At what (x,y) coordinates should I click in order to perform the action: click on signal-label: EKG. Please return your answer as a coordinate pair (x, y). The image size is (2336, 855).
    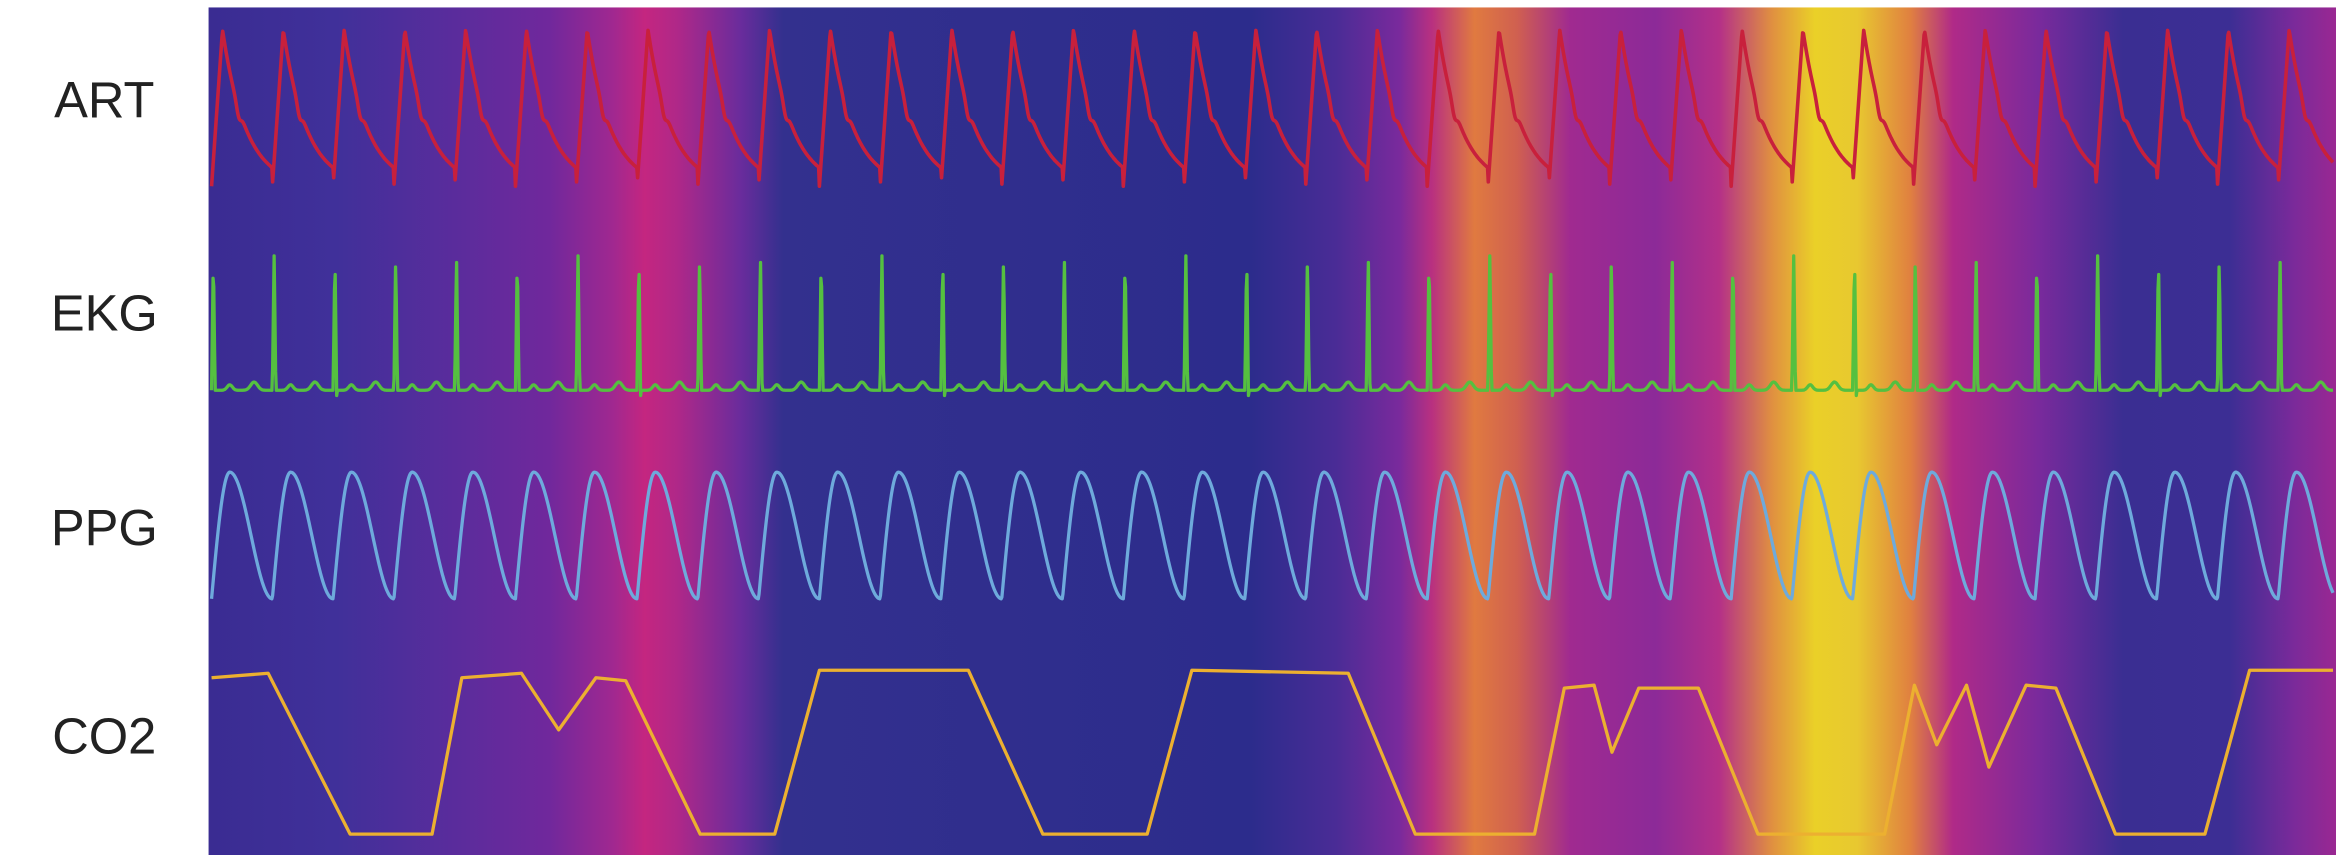
    Looking at the image, I should click on (104, 313).